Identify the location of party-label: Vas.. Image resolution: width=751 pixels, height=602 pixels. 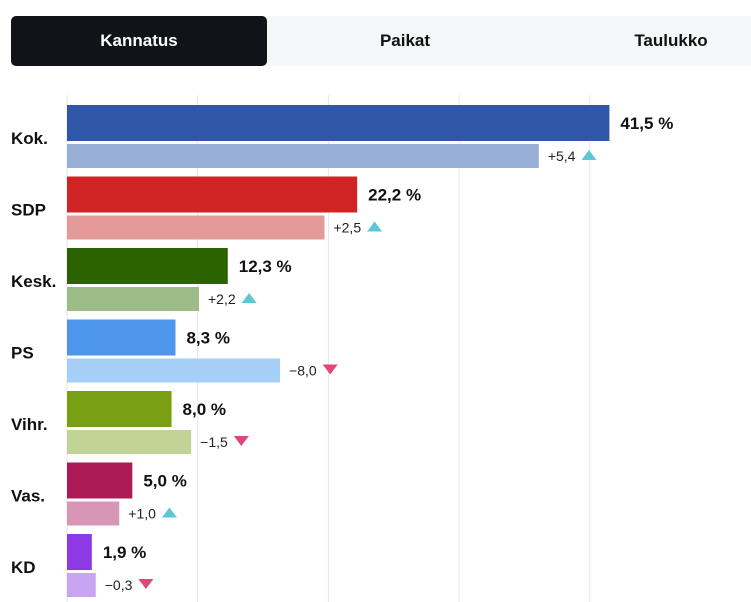
(28, 496).